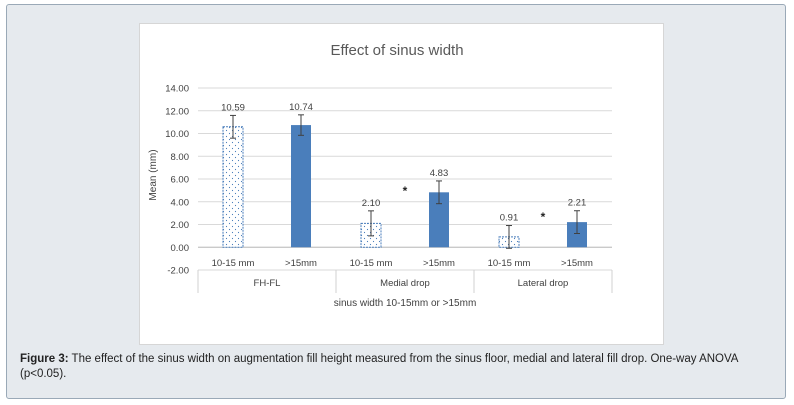 The width and height of the screenshot is (794, 405). I want to click on y-axis-label: Mean (mm), so click(153, 174).